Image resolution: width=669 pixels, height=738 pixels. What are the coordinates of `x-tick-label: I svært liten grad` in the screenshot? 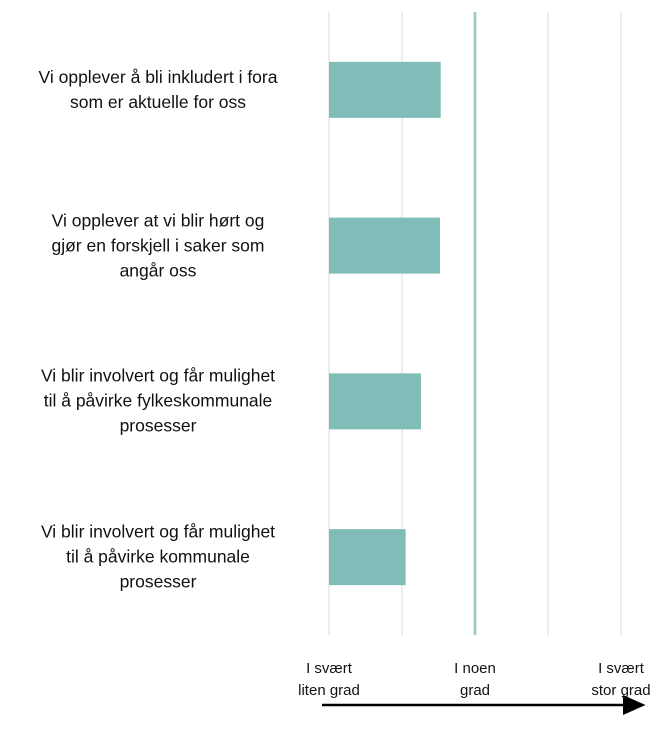 It's located at (329, 679).